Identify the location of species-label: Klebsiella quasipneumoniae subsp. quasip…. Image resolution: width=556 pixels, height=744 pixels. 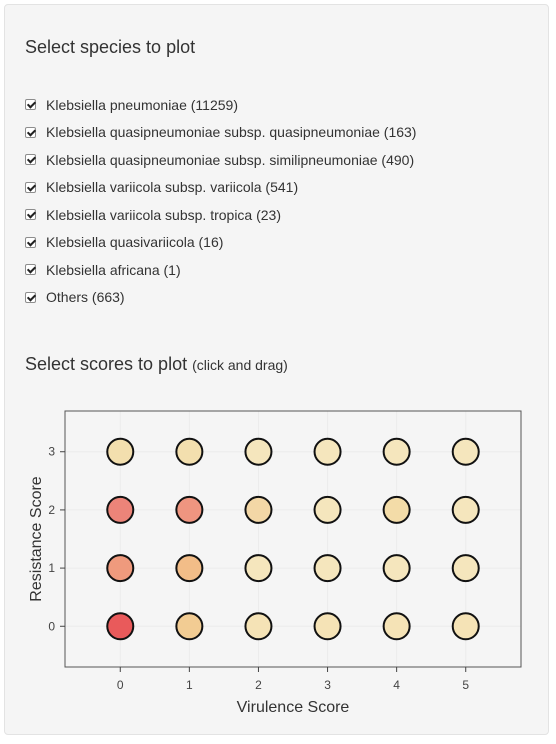
(231, 132).